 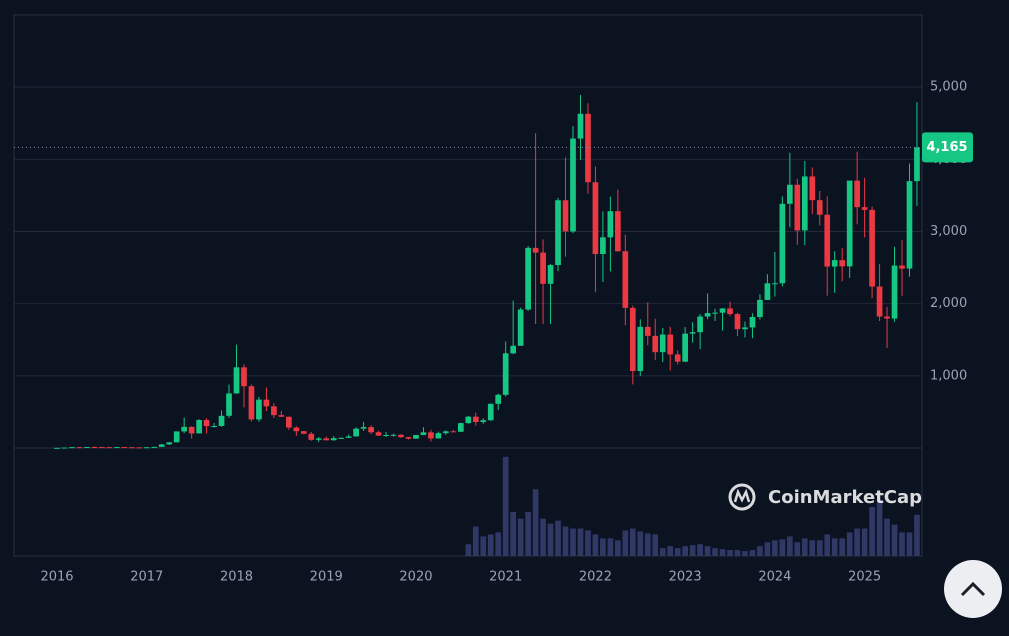 I want to click on x-tick-label: 2020, so click(x=415, y=577).